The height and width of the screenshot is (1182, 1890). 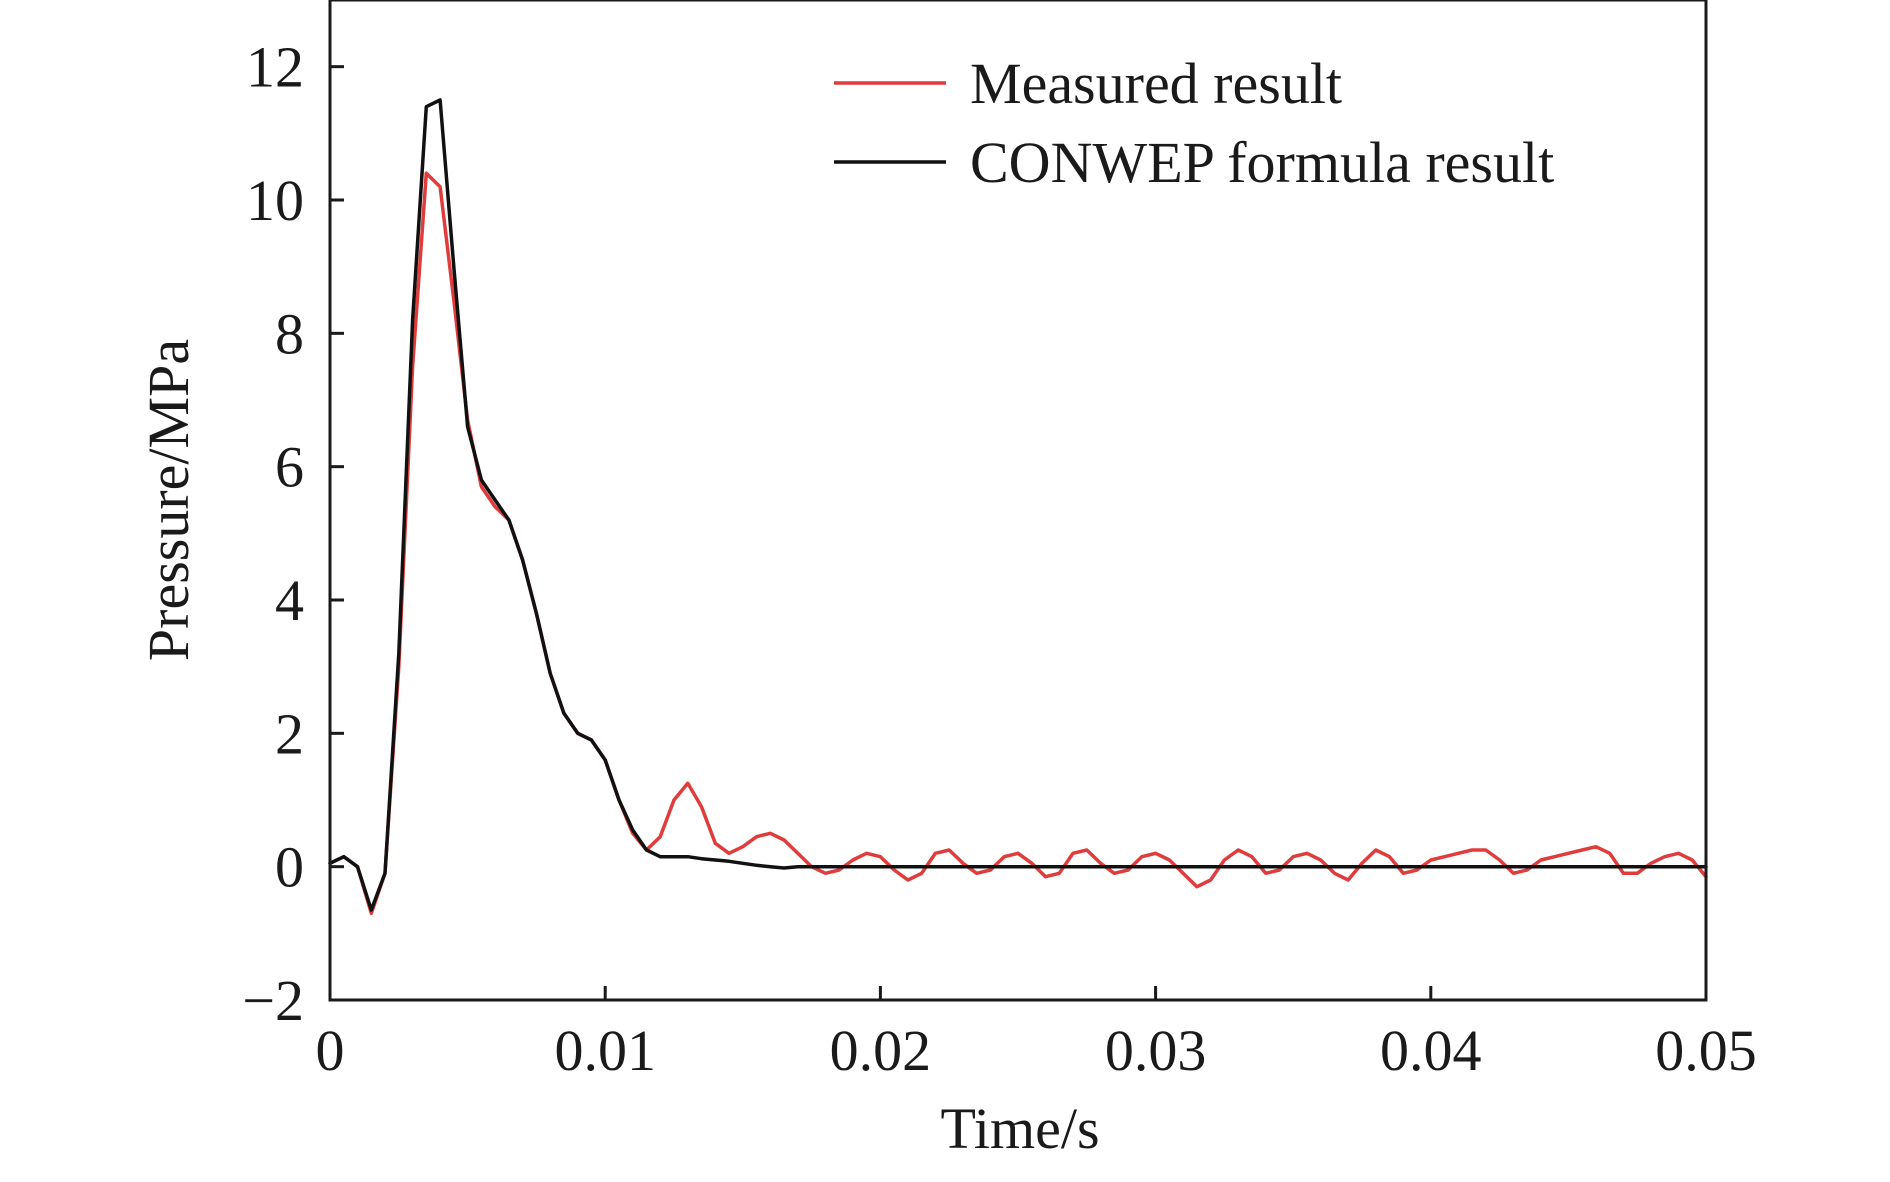 What do you see at coordinates (289, 467) in the screenshot?
I see `y-tick-label: 6` at bounding box center [289, 467].